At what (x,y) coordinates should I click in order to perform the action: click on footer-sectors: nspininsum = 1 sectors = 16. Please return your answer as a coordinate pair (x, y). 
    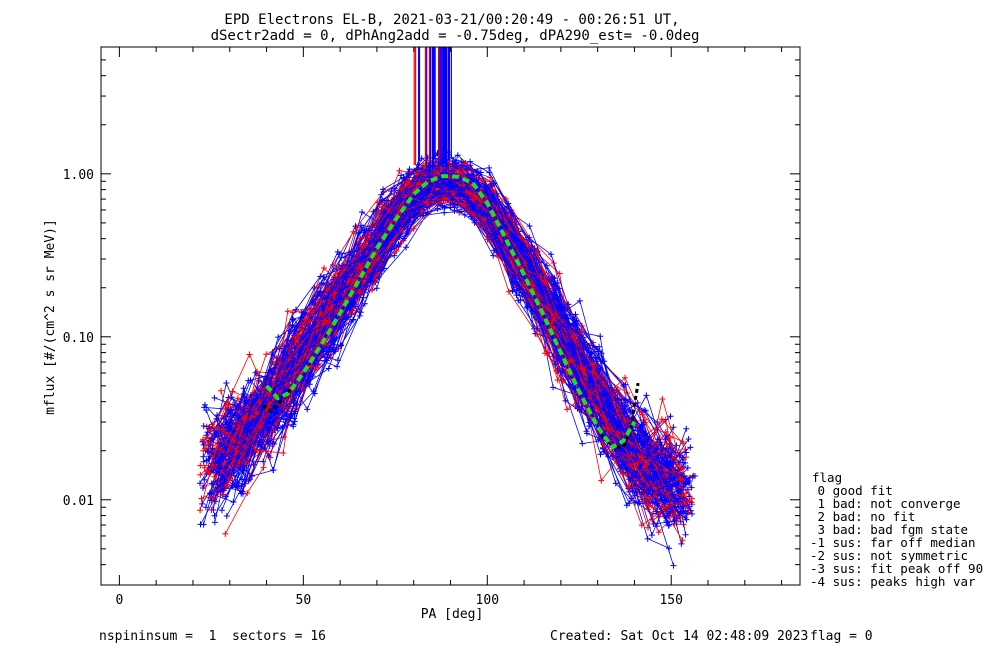
    Looking at the image, I should click on (212, 636).